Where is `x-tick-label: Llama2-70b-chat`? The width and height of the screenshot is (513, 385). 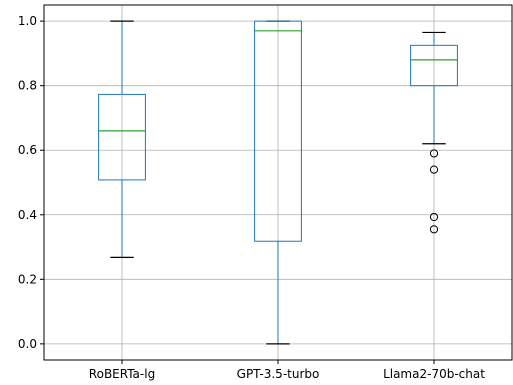
x-tick-label: Llama2-70b-chat is located at coordinates (434, 374).